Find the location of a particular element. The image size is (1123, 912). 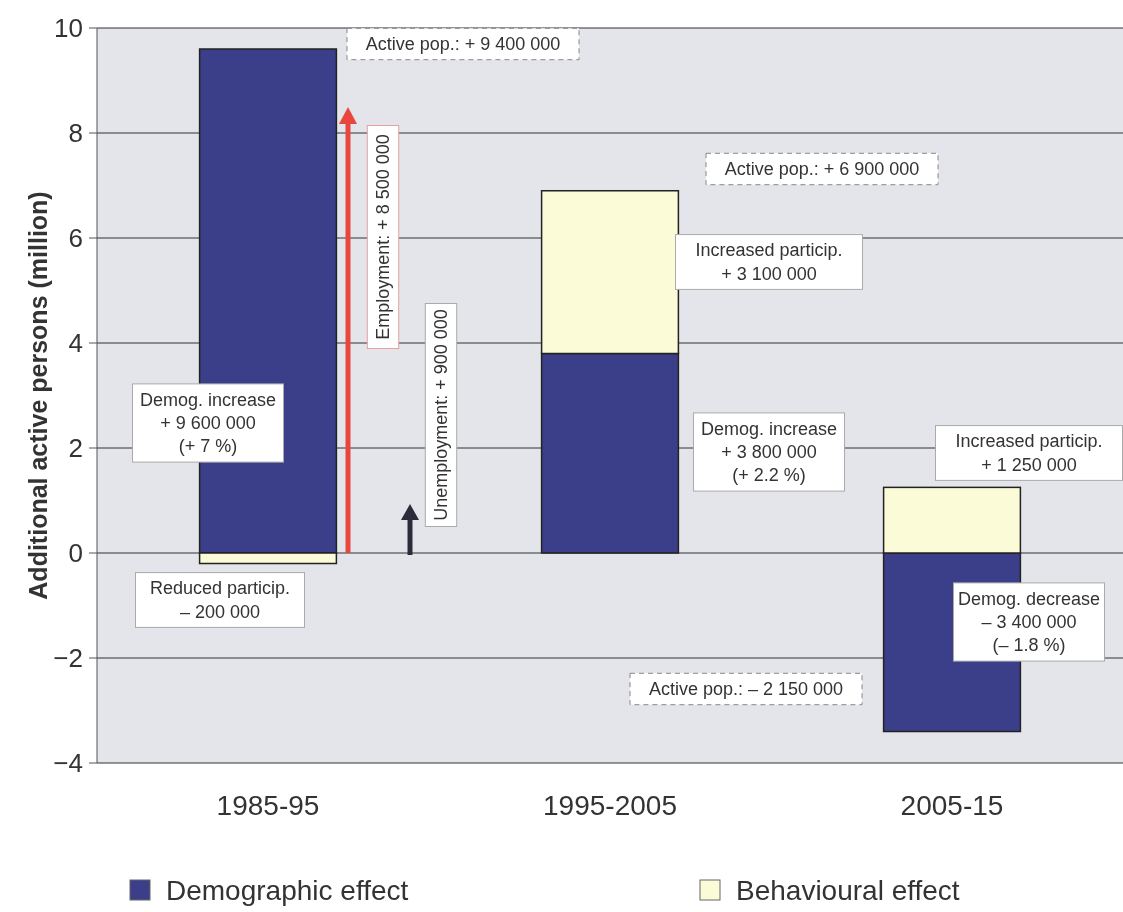

annotation: Demog. increase + 3 800 000 (+ 2.2 %) is located at coordinates (769, 452).